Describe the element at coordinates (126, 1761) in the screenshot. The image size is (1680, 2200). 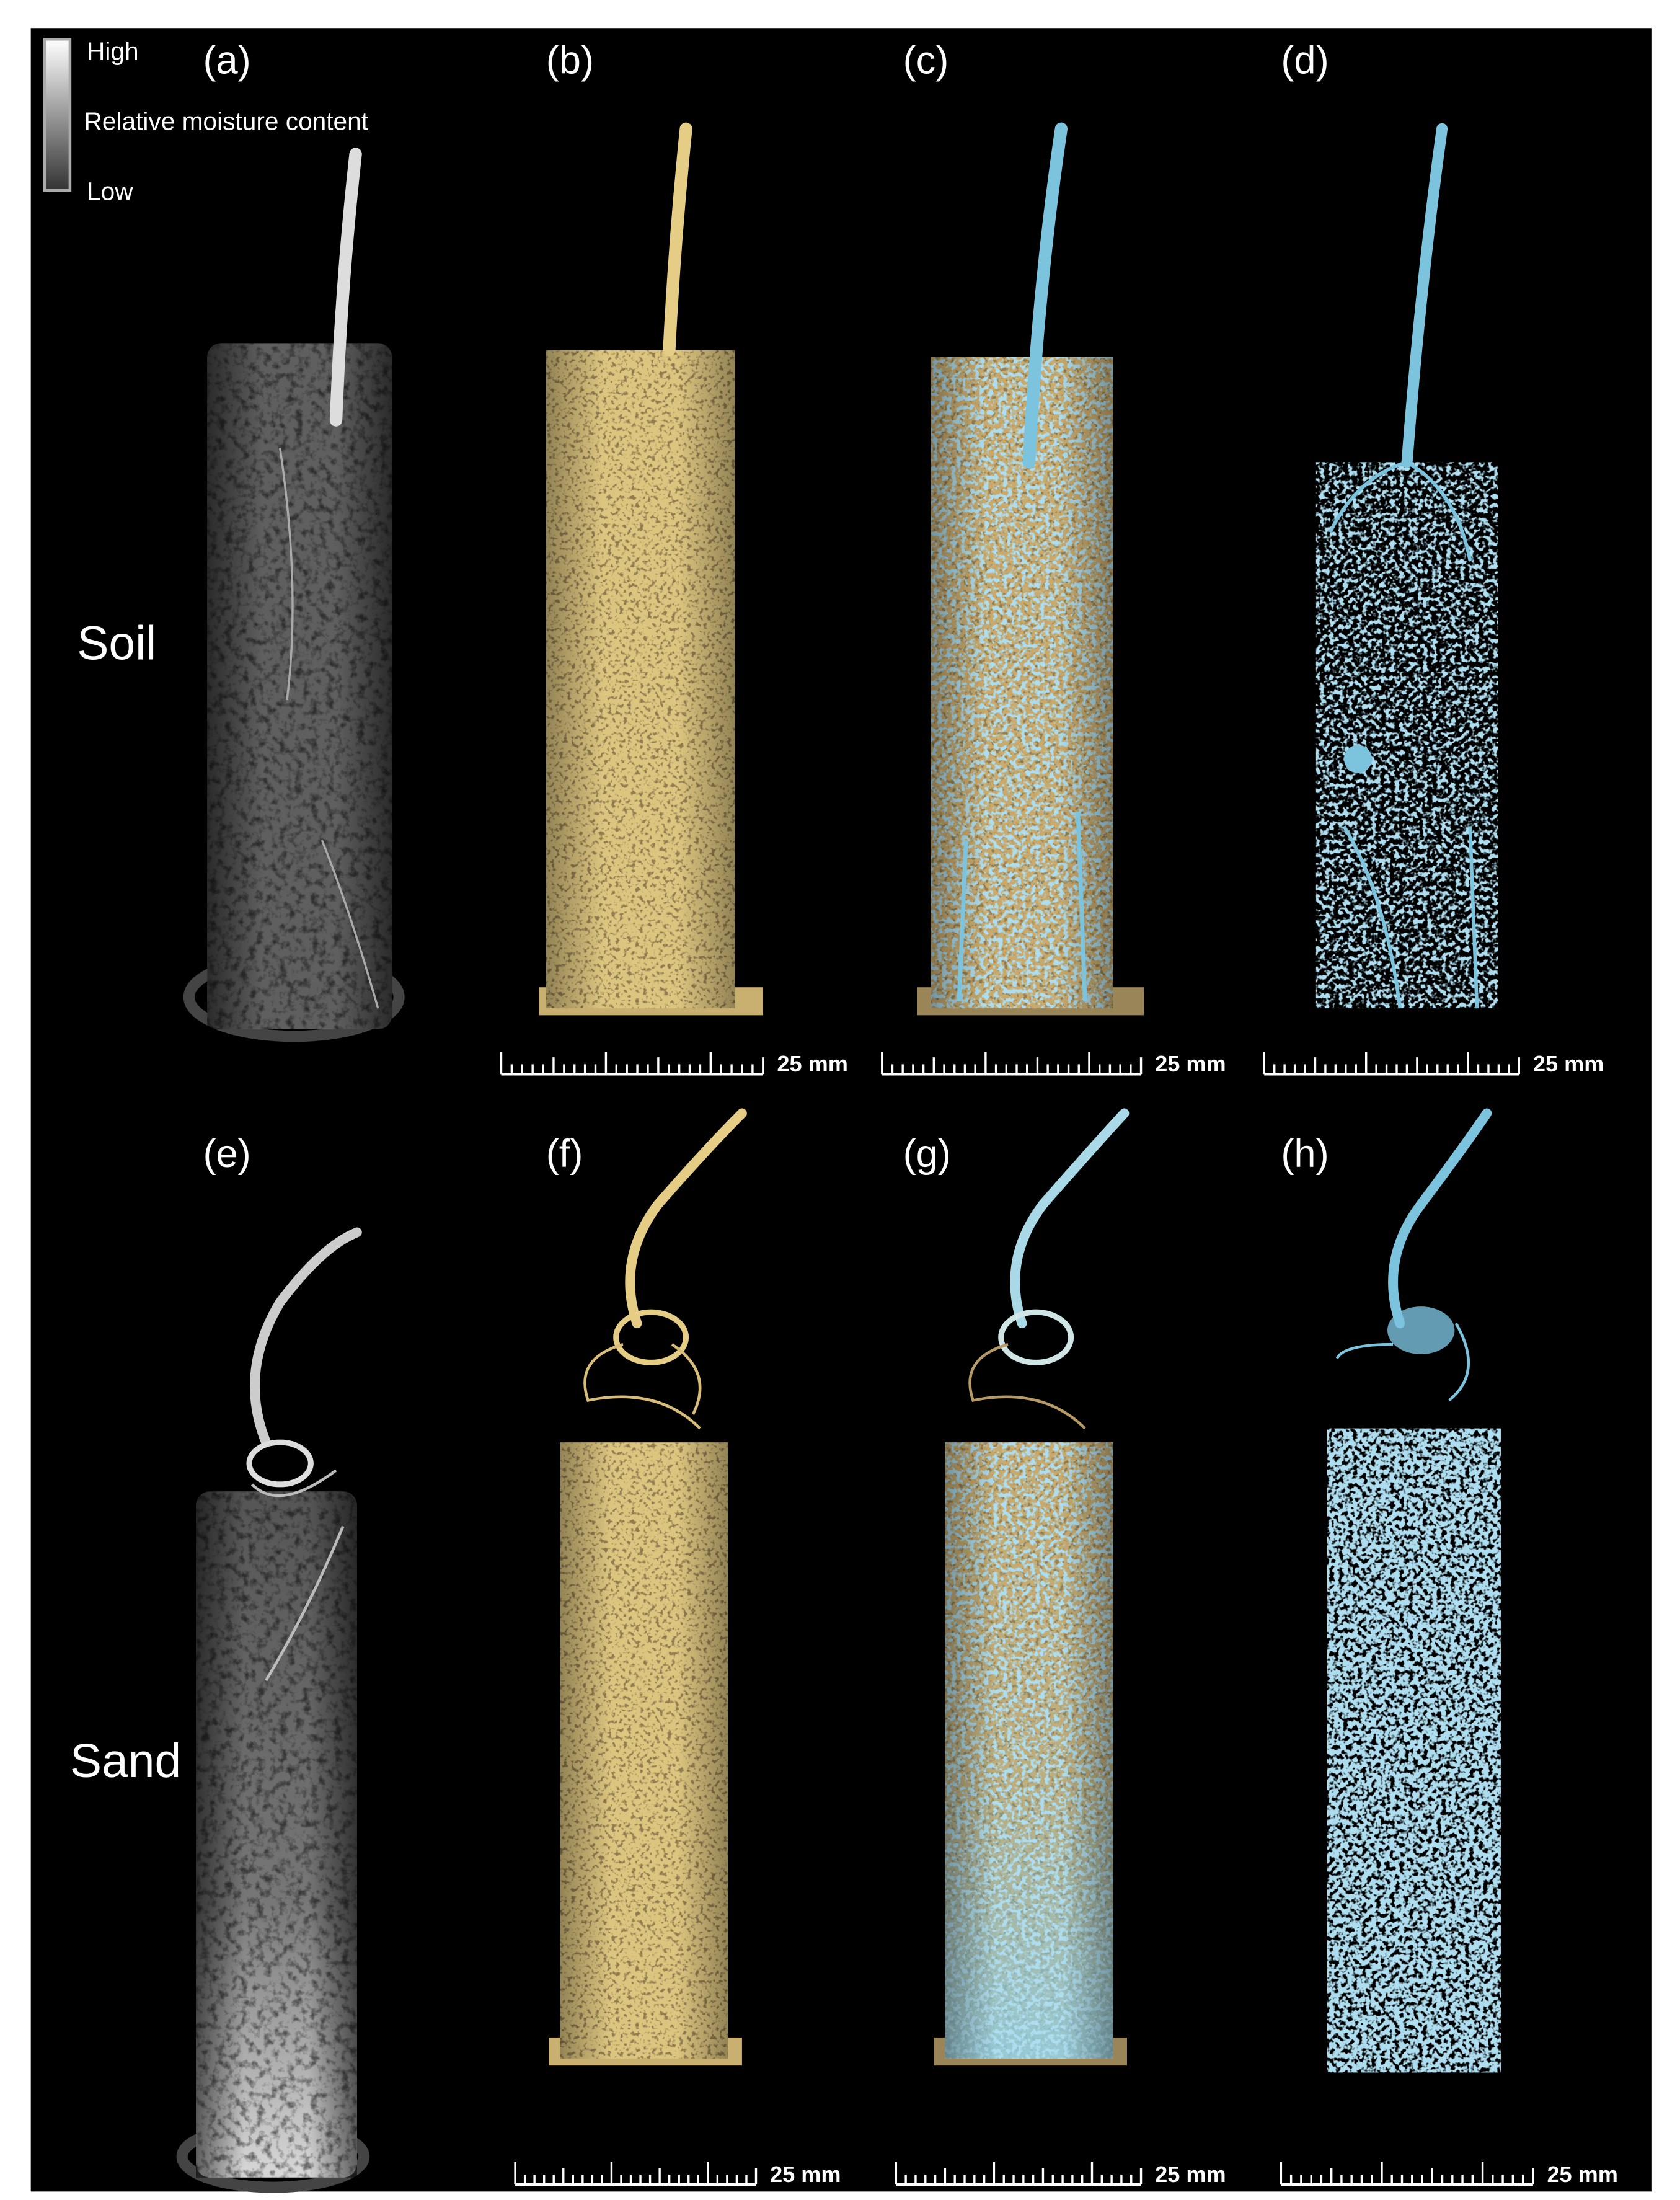
I see `row-label: Sand` at that location.